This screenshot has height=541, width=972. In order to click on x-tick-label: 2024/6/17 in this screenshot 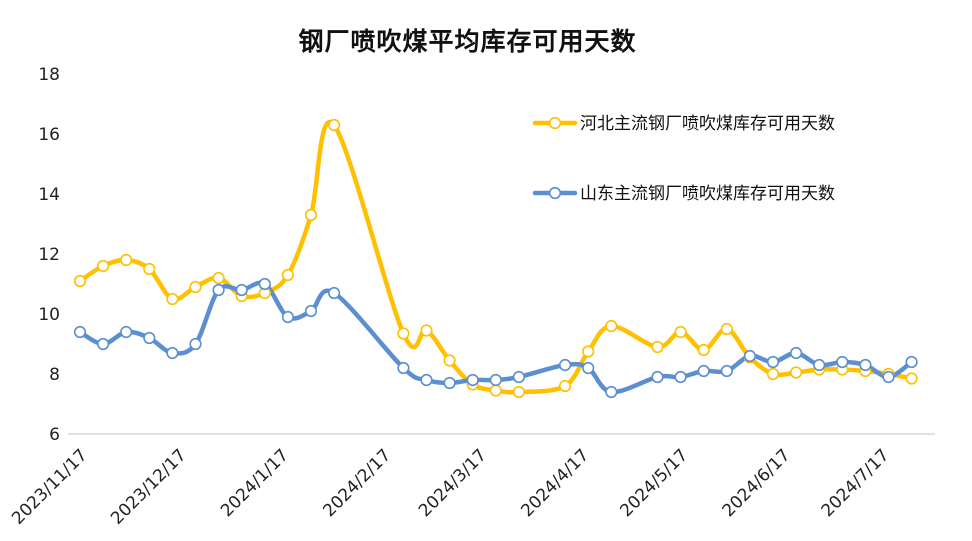, I will do `click(757, 483)`.